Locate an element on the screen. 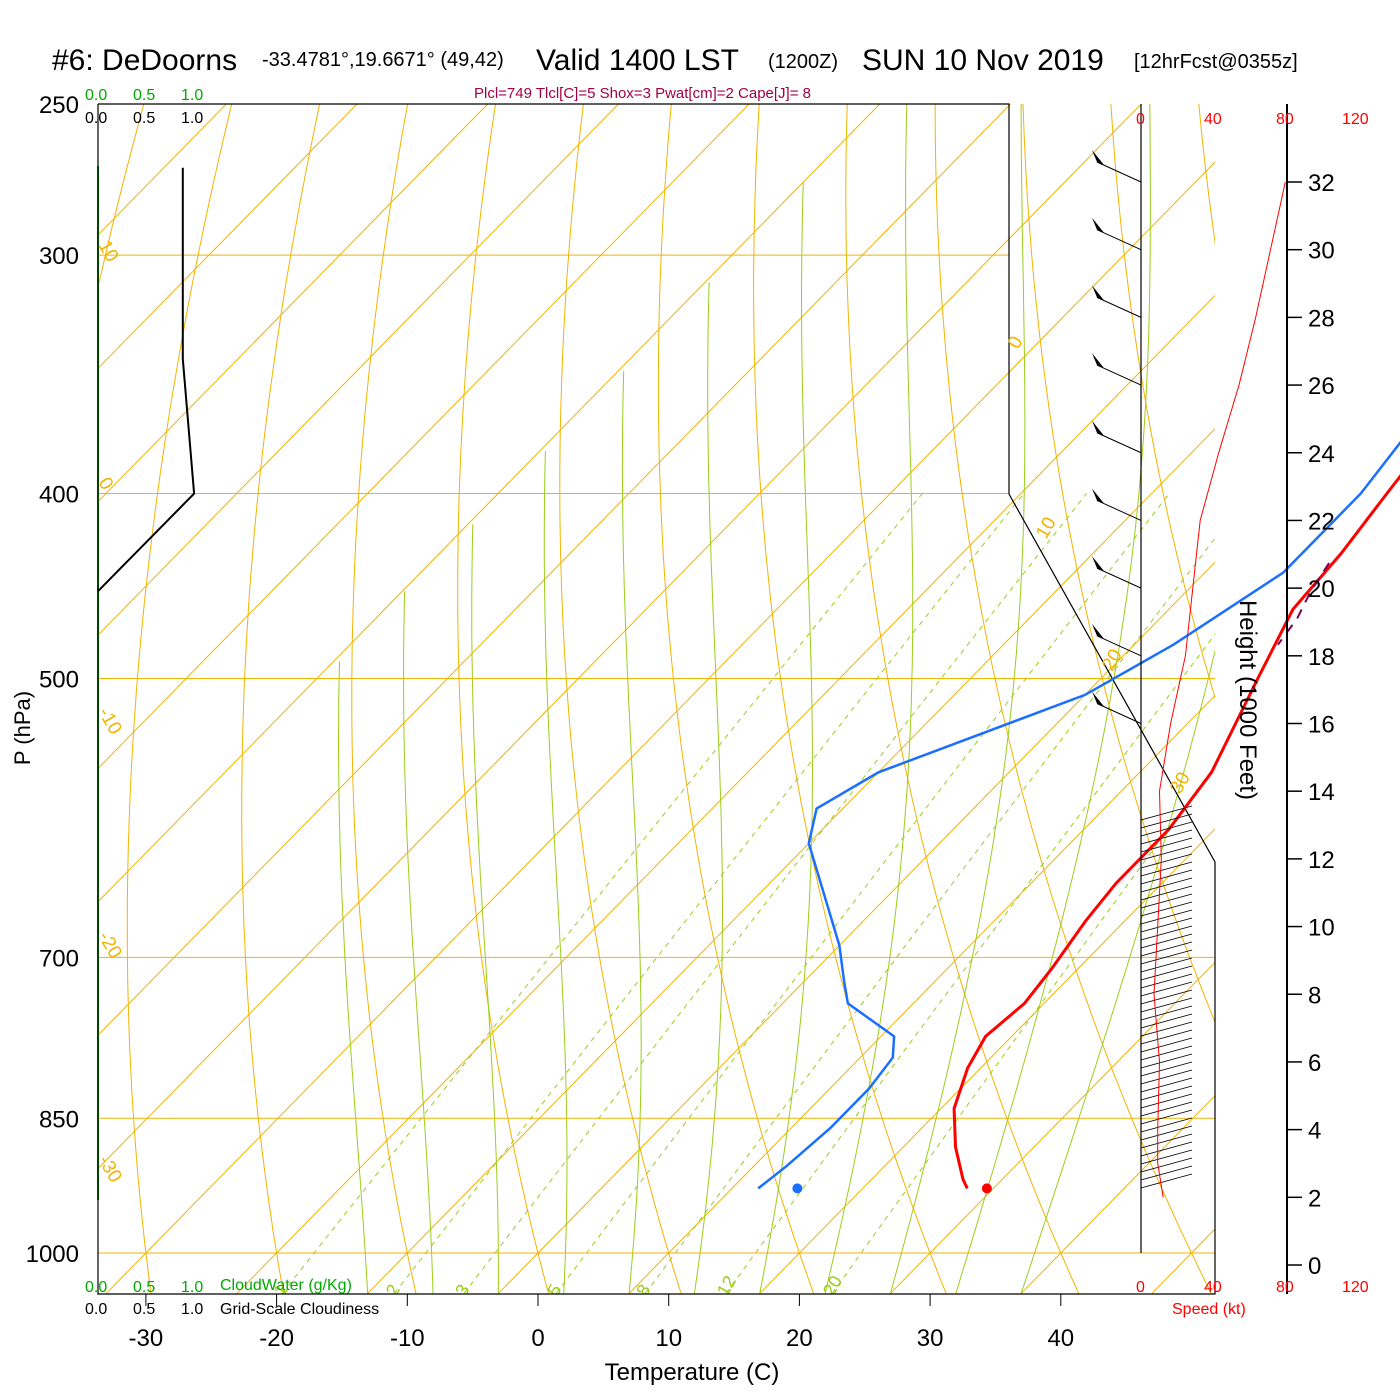 The width and height of the screenshot is (1400, 1400). valid-time: Valid 1400 LST is located at coordinates (637, 60).